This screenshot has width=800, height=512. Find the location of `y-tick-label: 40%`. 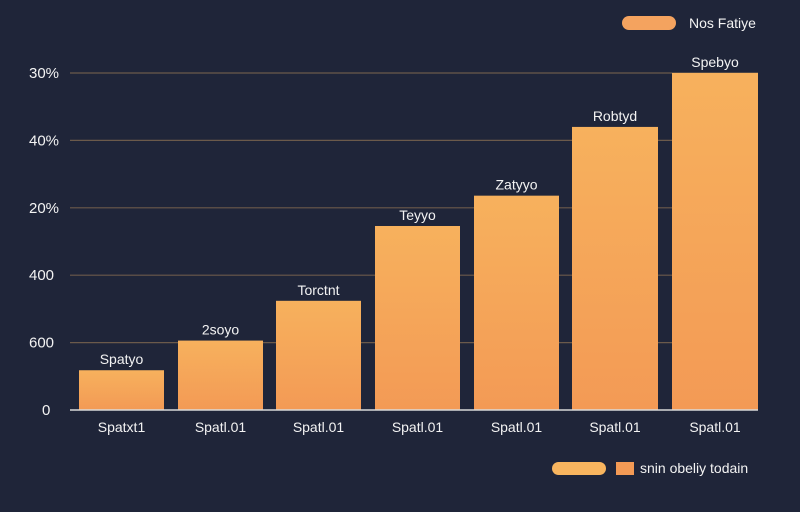

y-tick-label: 40% is located at coordinates (44, 140).